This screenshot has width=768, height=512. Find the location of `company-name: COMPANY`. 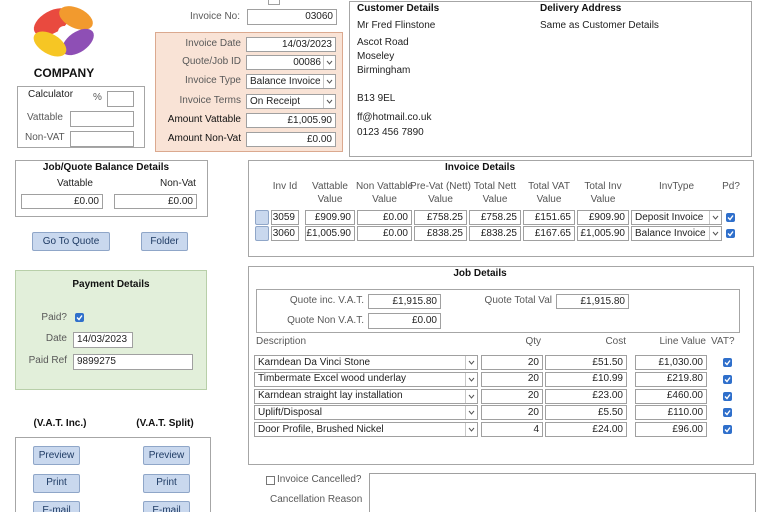

company-name: COMPANY is located at coordinates (64, 73).